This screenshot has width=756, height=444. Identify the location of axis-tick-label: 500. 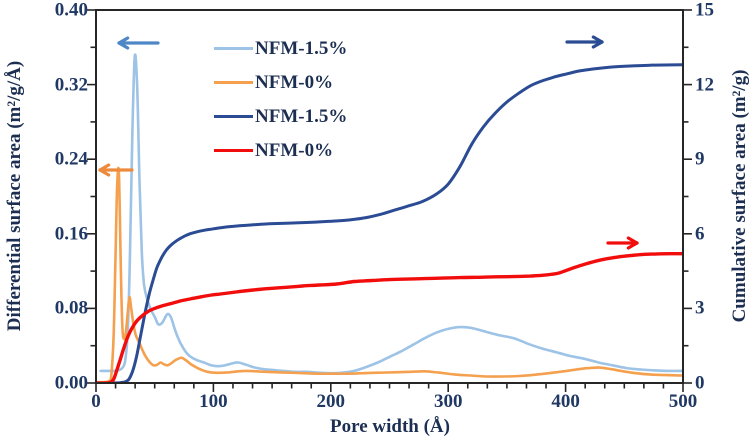
(683, 401).